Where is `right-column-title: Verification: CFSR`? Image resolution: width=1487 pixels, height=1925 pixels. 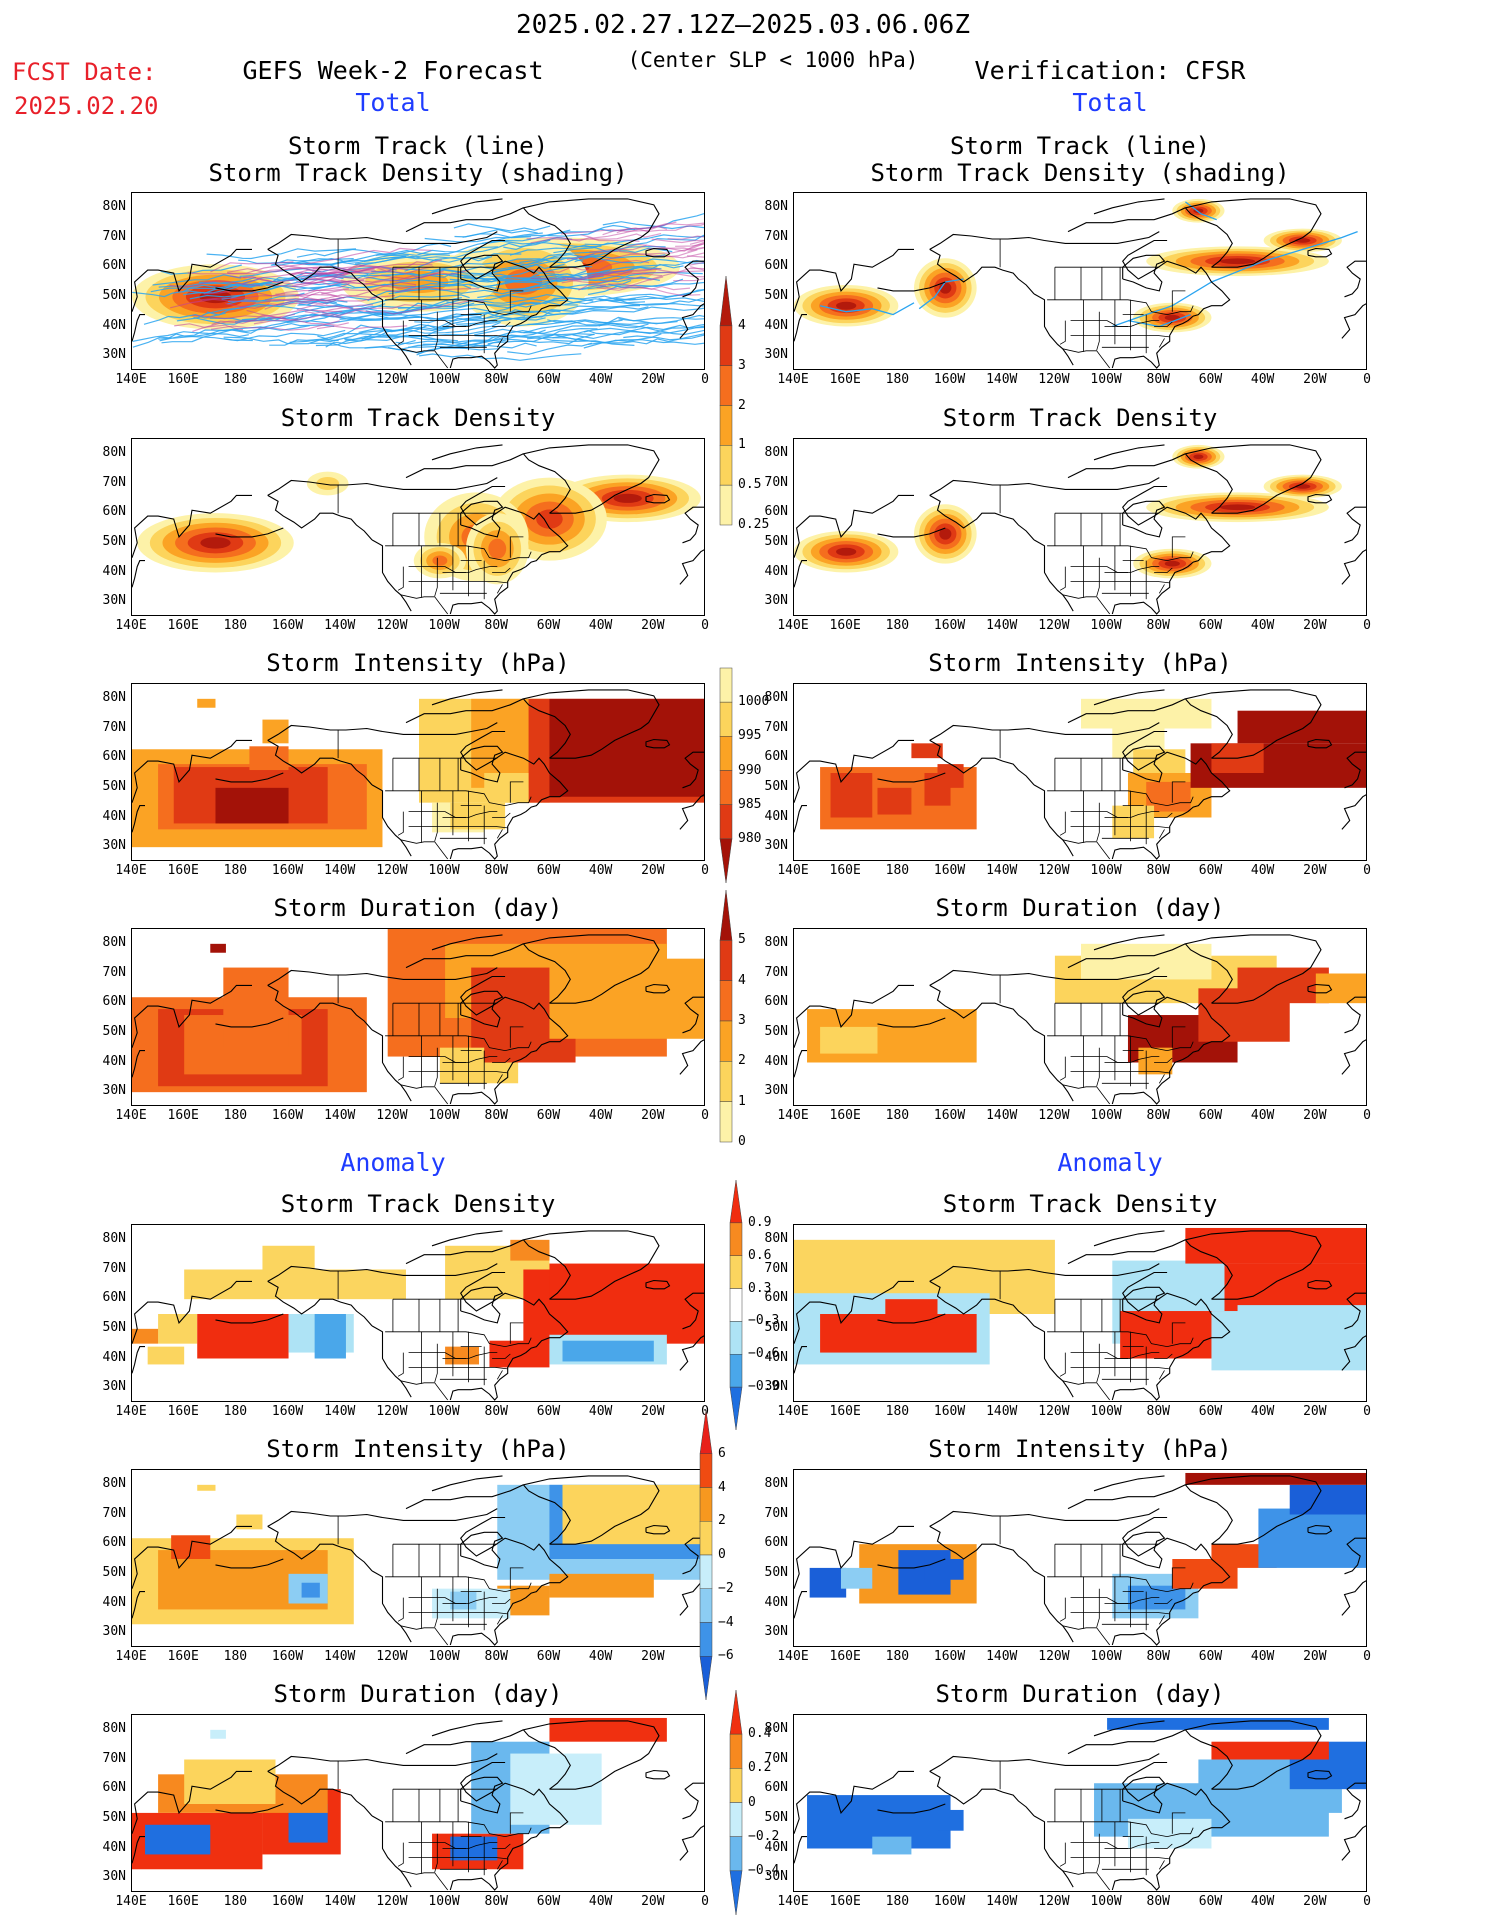 right-column-title: Verification: CFSR is located at coordinates (1110, 70).